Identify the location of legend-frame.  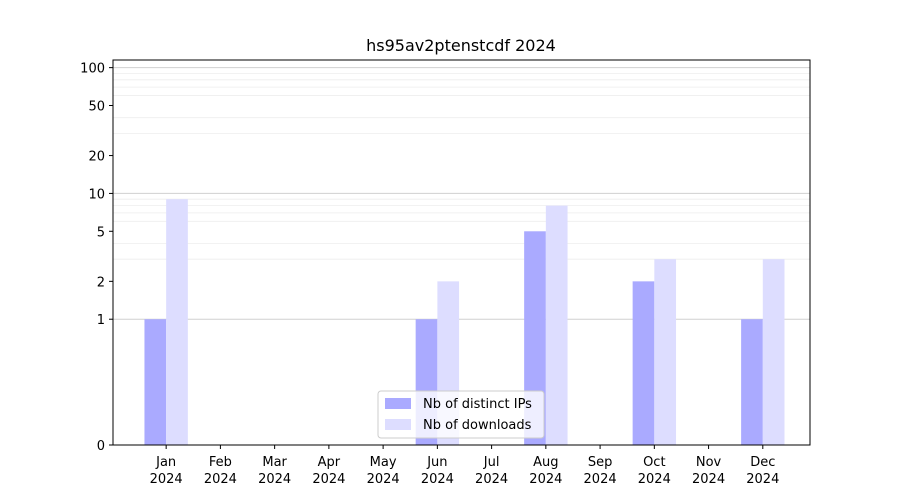
(461, 414).